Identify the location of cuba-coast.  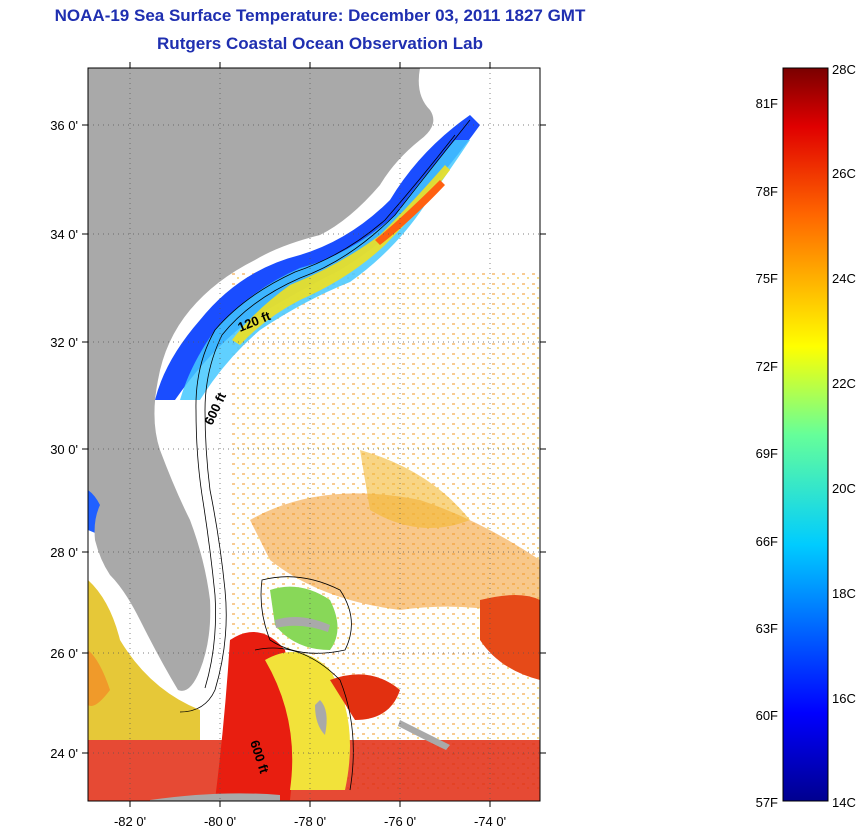
(215, 797).